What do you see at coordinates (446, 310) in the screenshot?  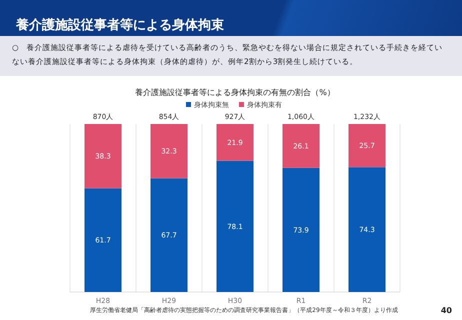 I see `text: 40` at bounding box center [446, 310].